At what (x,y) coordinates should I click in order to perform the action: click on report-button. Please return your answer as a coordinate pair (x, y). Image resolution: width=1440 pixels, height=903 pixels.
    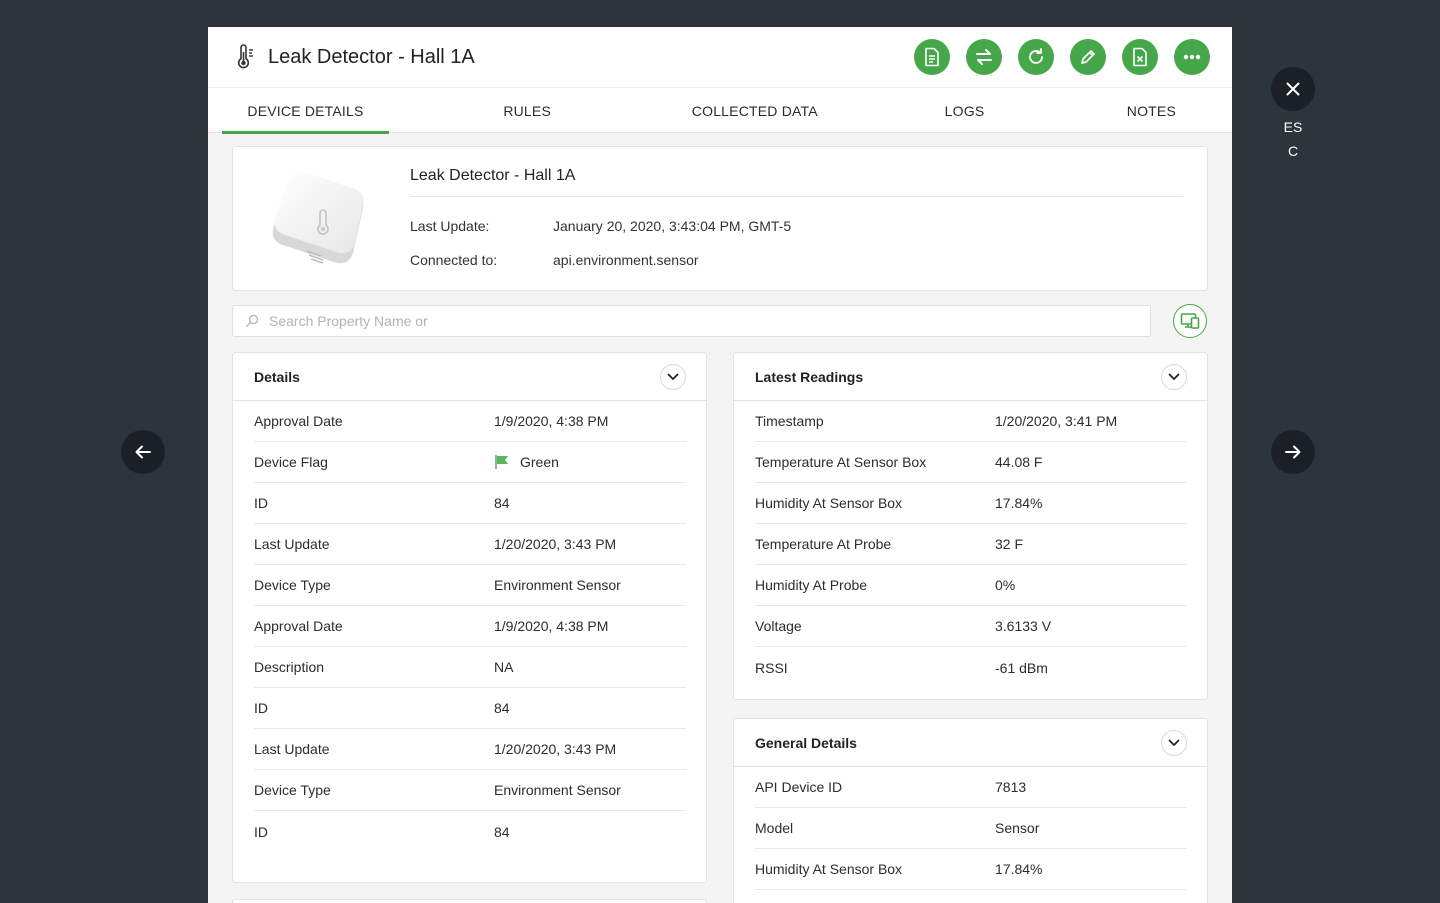
    Looking at the image, I should click on (932, 57).